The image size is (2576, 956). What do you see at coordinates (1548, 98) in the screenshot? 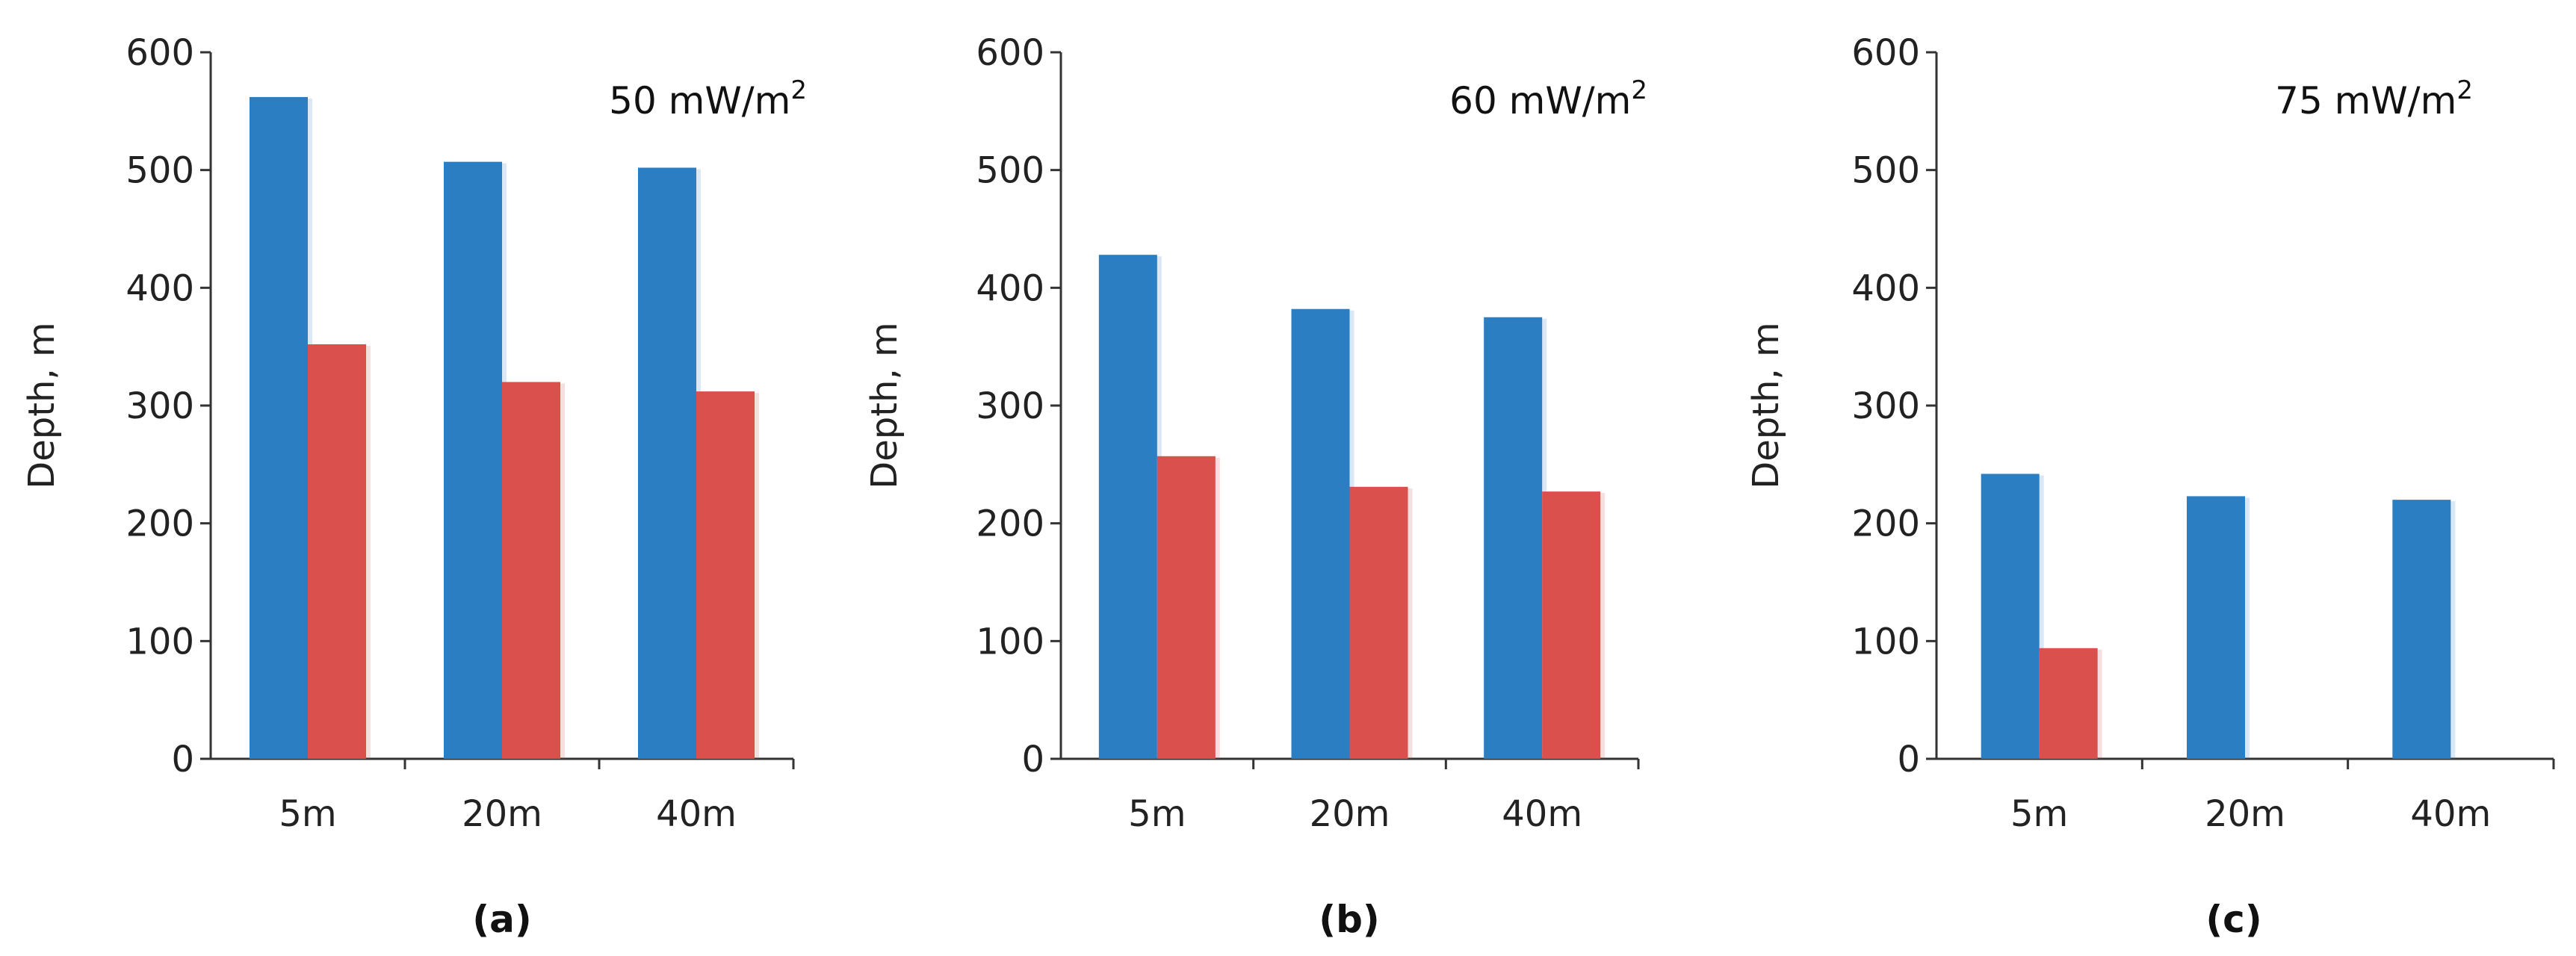
I see `panel-b-heat-flow-annotation: 60 mW/m2` at bounding box center [1548, 98].